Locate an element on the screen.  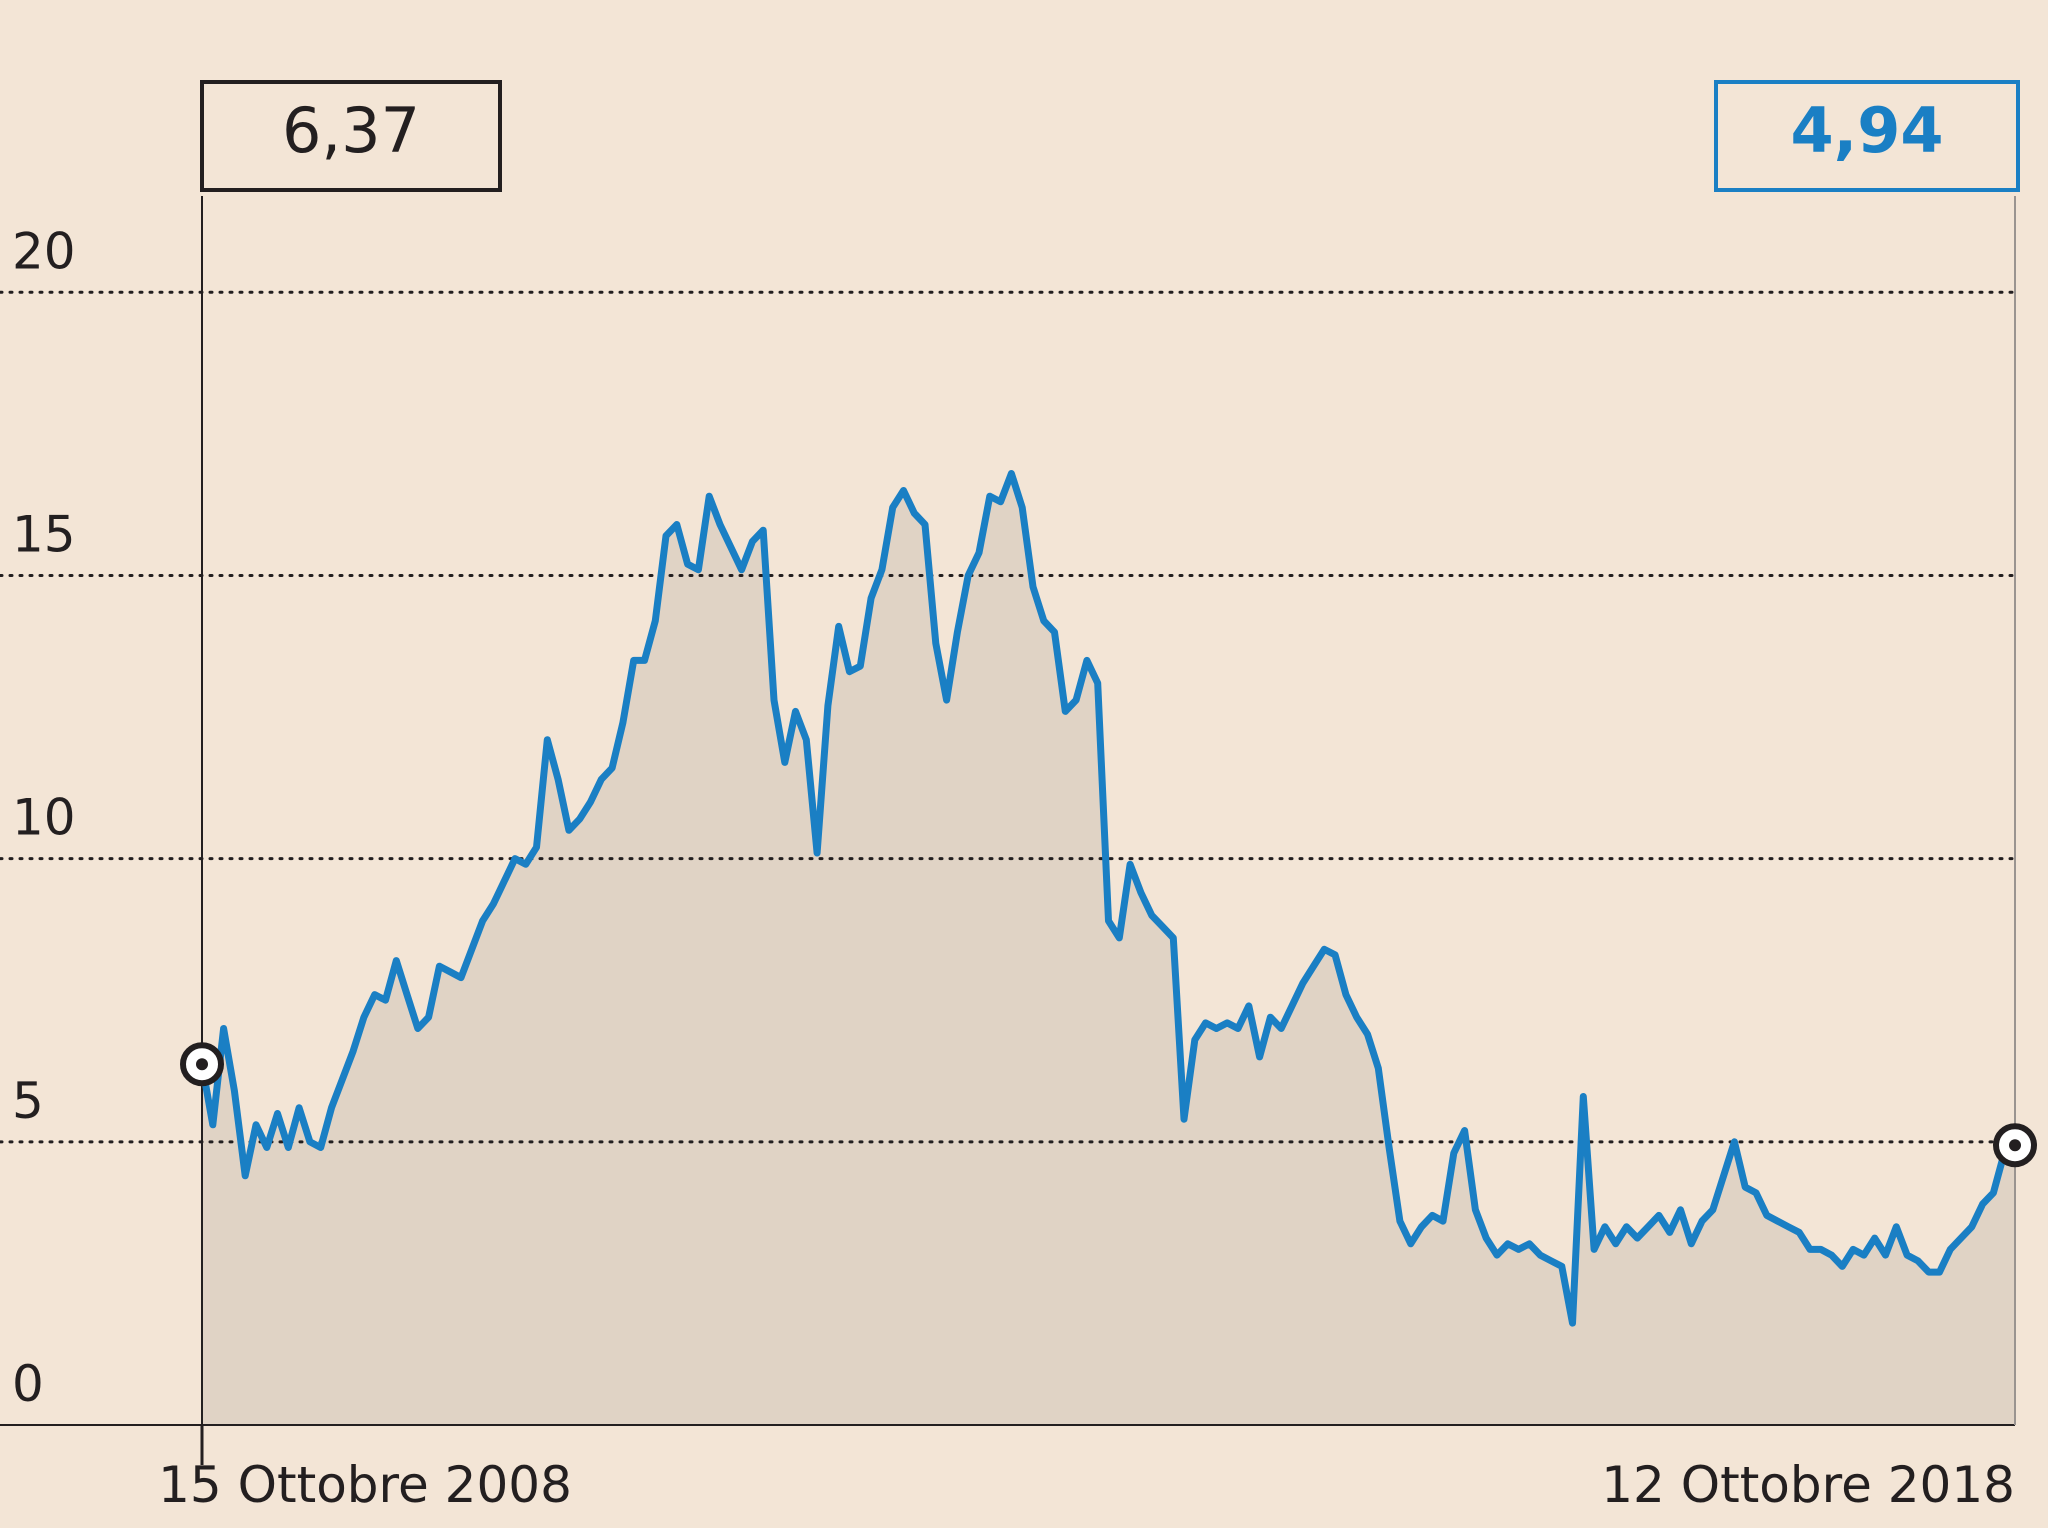
y-tick-label: 0 is located at coordinates (28, 1384).